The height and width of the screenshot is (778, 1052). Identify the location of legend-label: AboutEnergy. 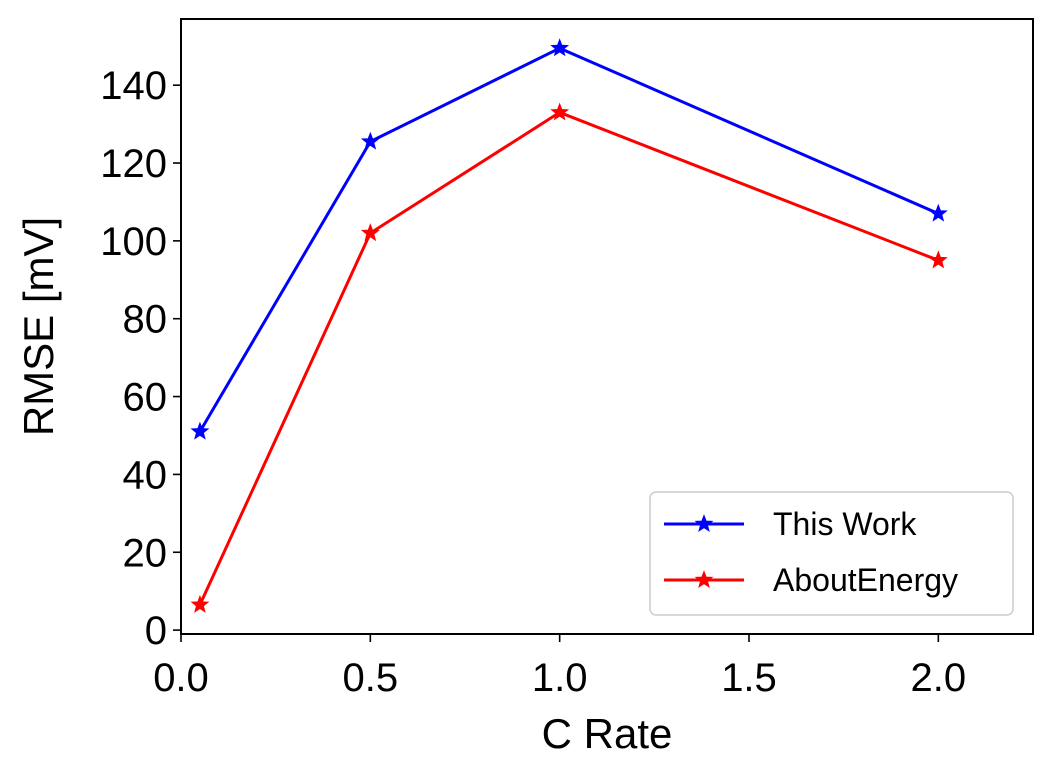
(865, 580).